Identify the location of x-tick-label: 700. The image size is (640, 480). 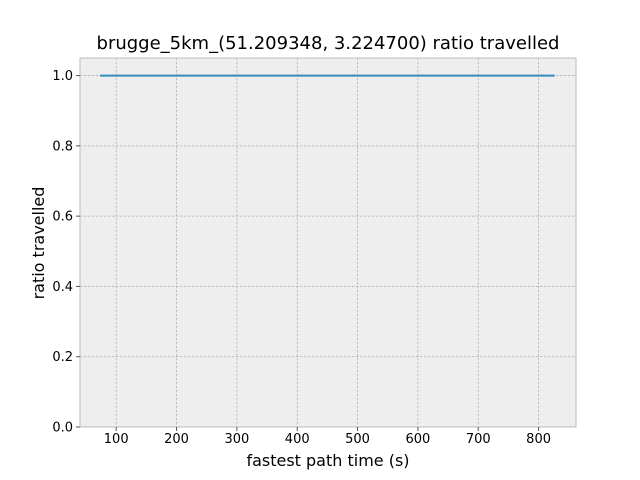
(478, 439).